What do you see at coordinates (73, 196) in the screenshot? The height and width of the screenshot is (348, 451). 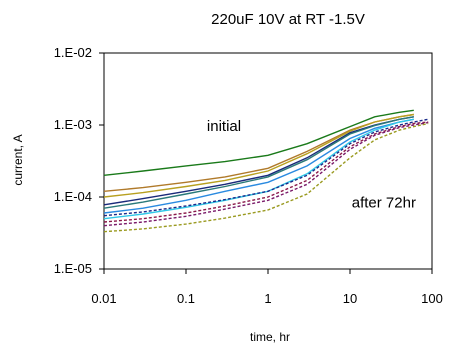 I see `y-tick-label: 1.E-04` at bounding box center [73, 196].